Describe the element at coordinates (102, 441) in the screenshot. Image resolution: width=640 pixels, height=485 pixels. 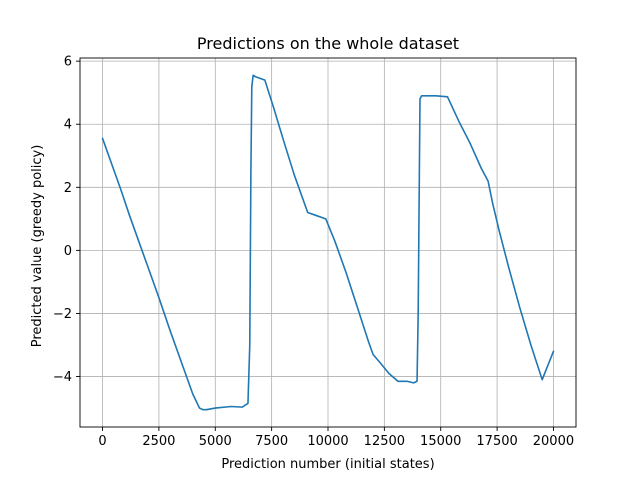
I see `x-tick-label: 0` at that location.